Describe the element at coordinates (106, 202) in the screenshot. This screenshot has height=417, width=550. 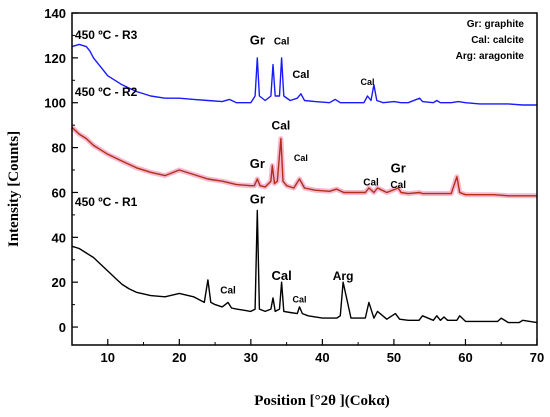
I see `series-label: 450 ºC - R1` at that location.